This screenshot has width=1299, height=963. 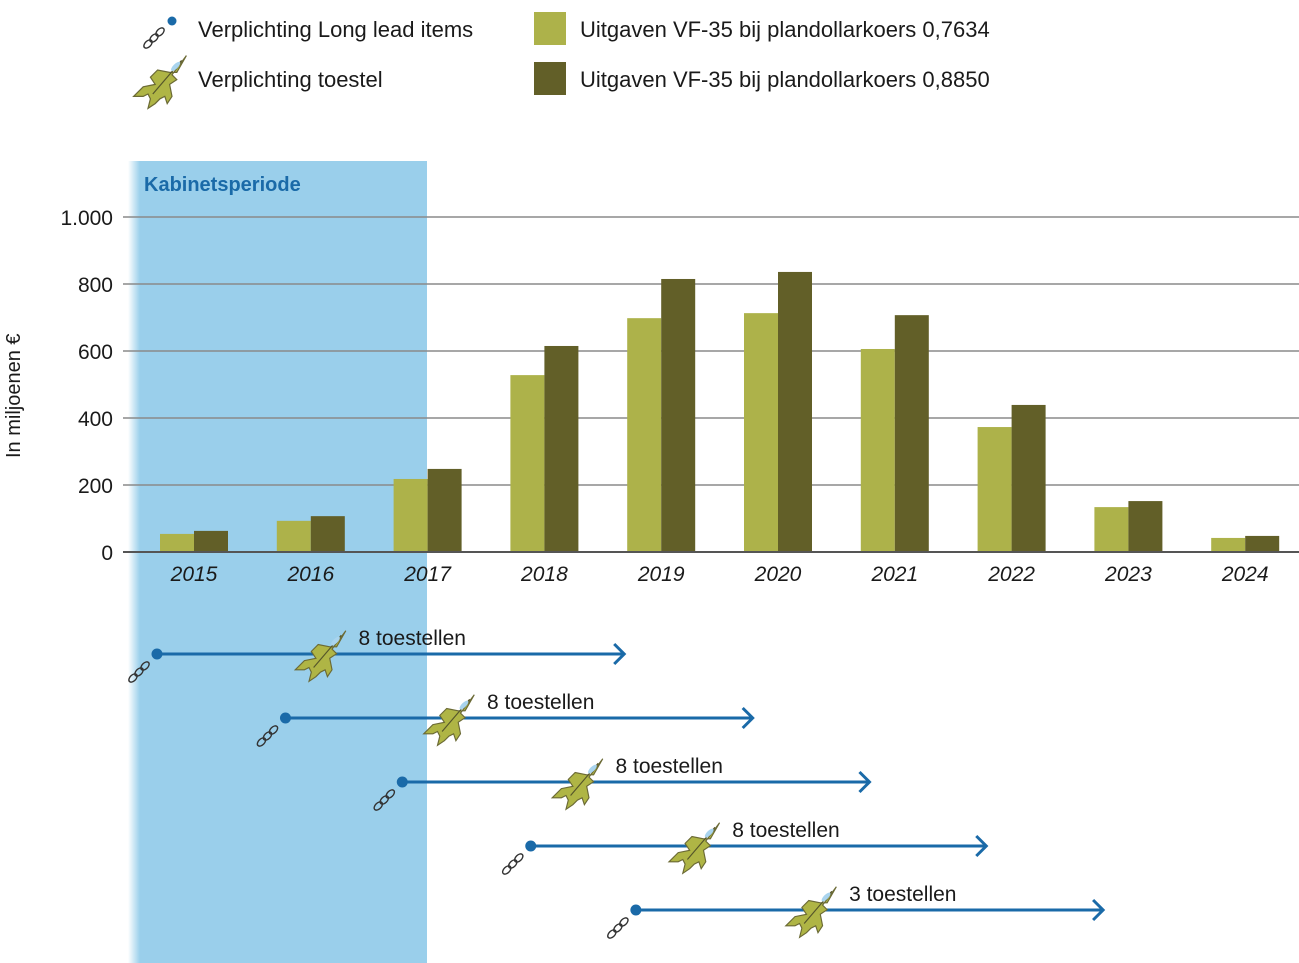 I want to click on legend-toestel-label: Verplichting toestel, so click(x=290, y=79).